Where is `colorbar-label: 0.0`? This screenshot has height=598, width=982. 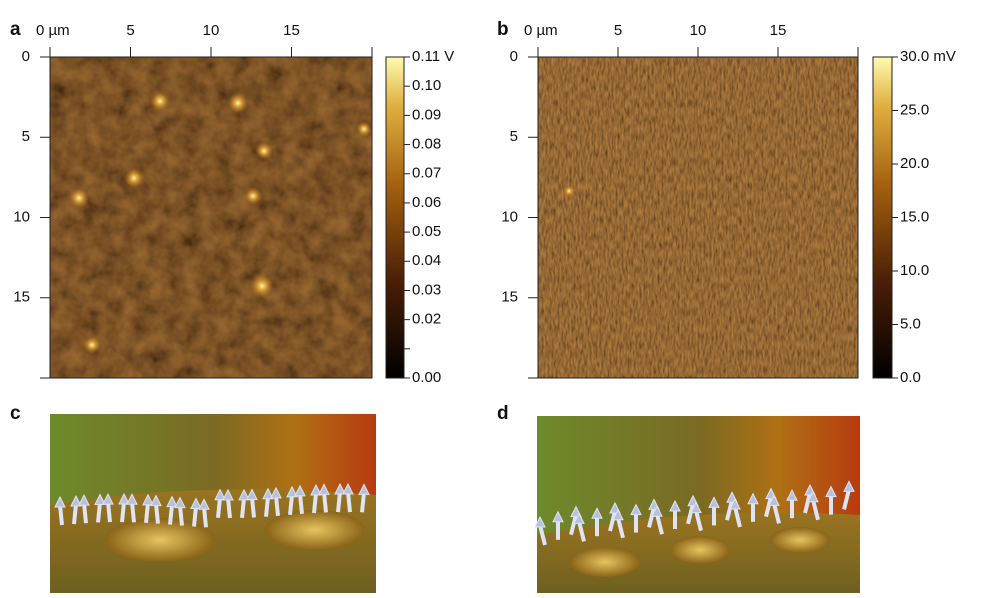
colorbar-label: 0.0 is located at coordinates (910, 377).